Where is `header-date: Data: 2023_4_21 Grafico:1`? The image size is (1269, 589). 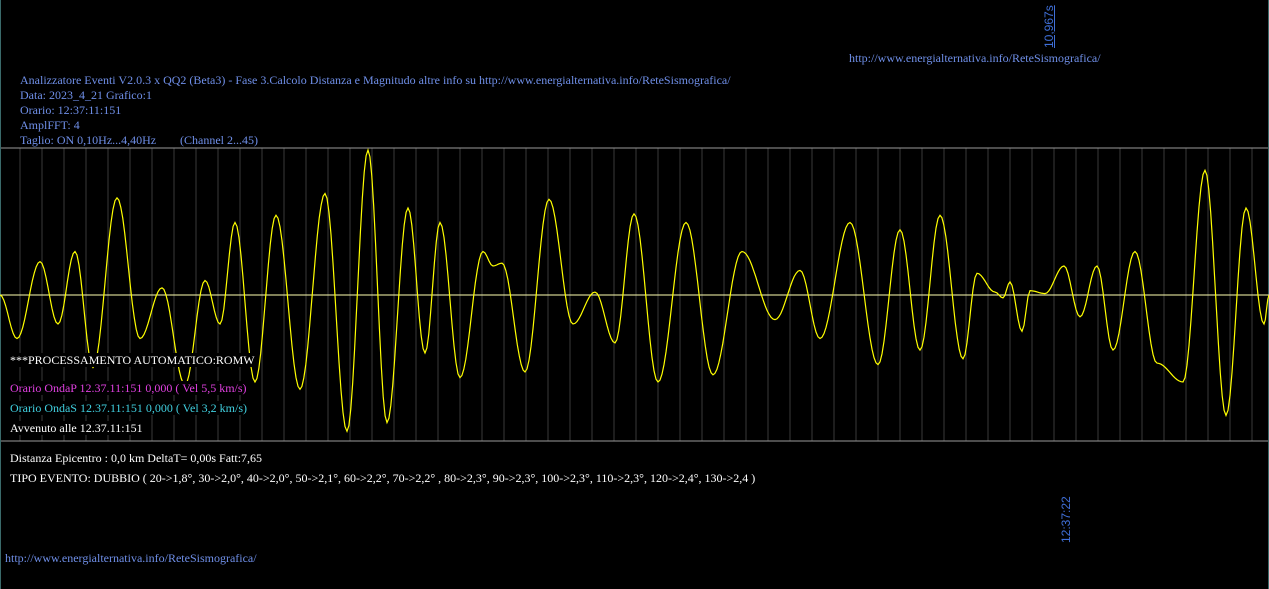 header-date: Data: 2023_4_21 Grafico:1 is located at coordinates (86, 95).